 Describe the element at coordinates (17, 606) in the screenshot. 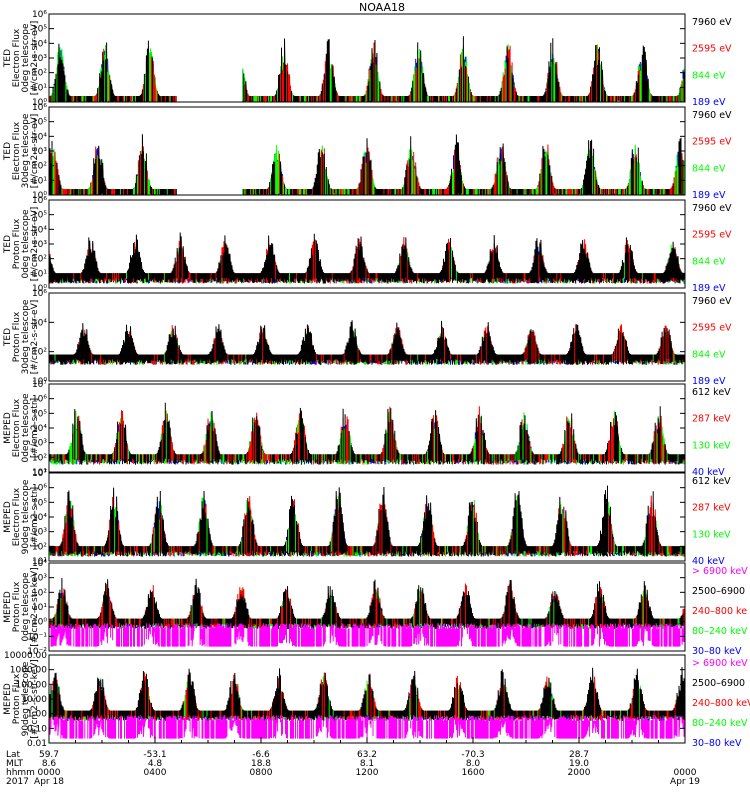

I see `y-axis-label-line: Proton Flux` at that location.